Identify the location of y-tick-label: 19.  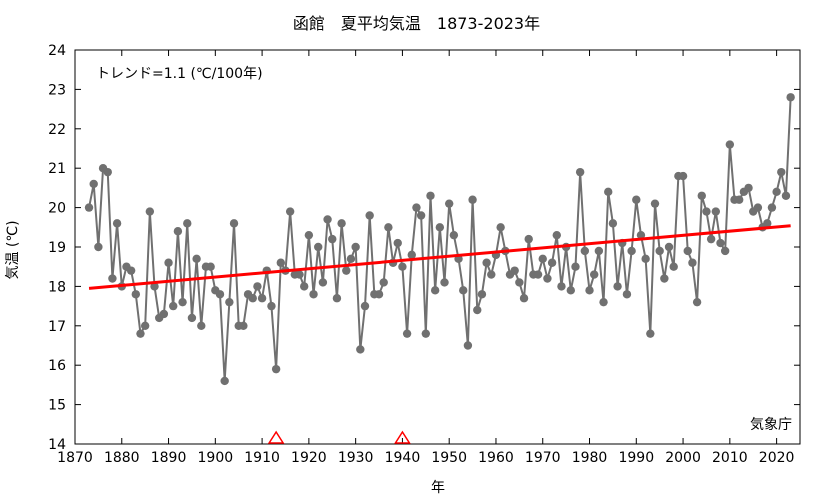
(57, 248).